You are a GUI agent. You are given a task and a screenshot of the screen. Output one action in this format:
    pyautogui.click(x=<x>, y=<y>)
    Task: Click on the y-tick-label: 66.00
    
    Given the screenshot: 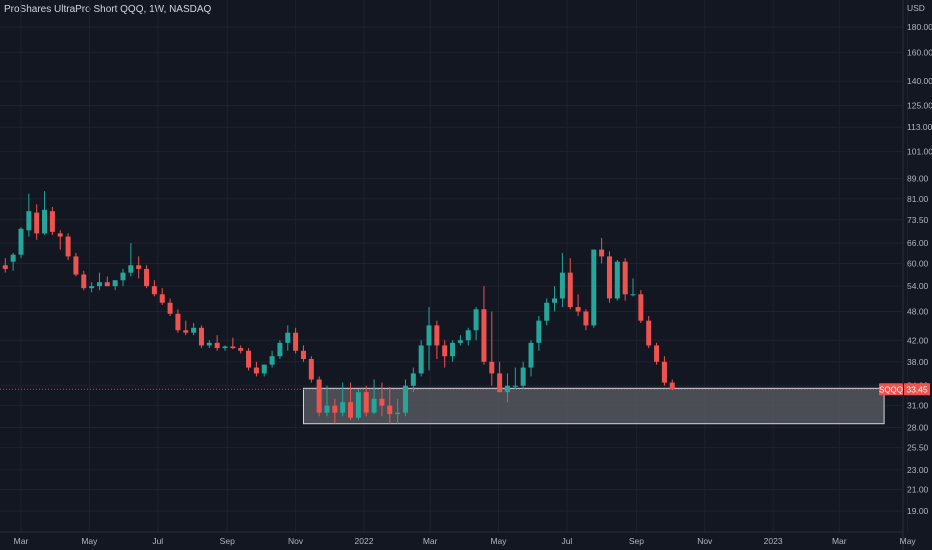 What is the action you would take?
    pyautogui.click(x=918, y=243)
    